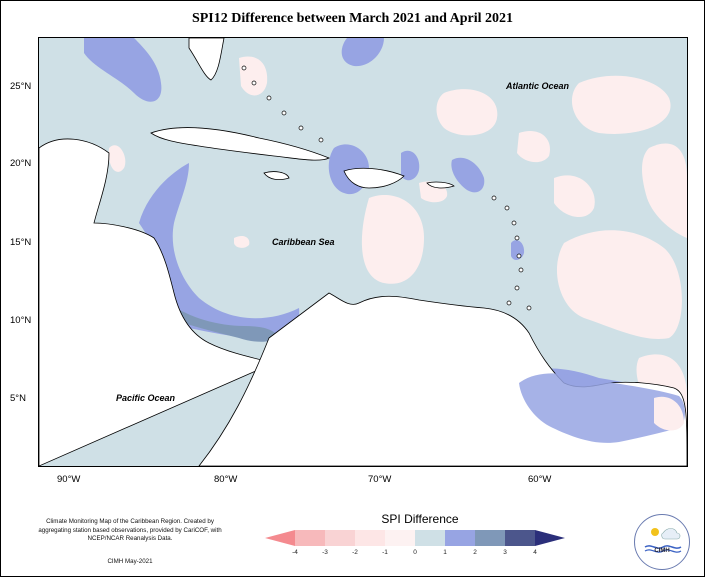 This screenshot has height=577, width=705. Describe the element at coordinates (420, 519) in the screenshot. I see `legend-title: SPI Difference` at that location.